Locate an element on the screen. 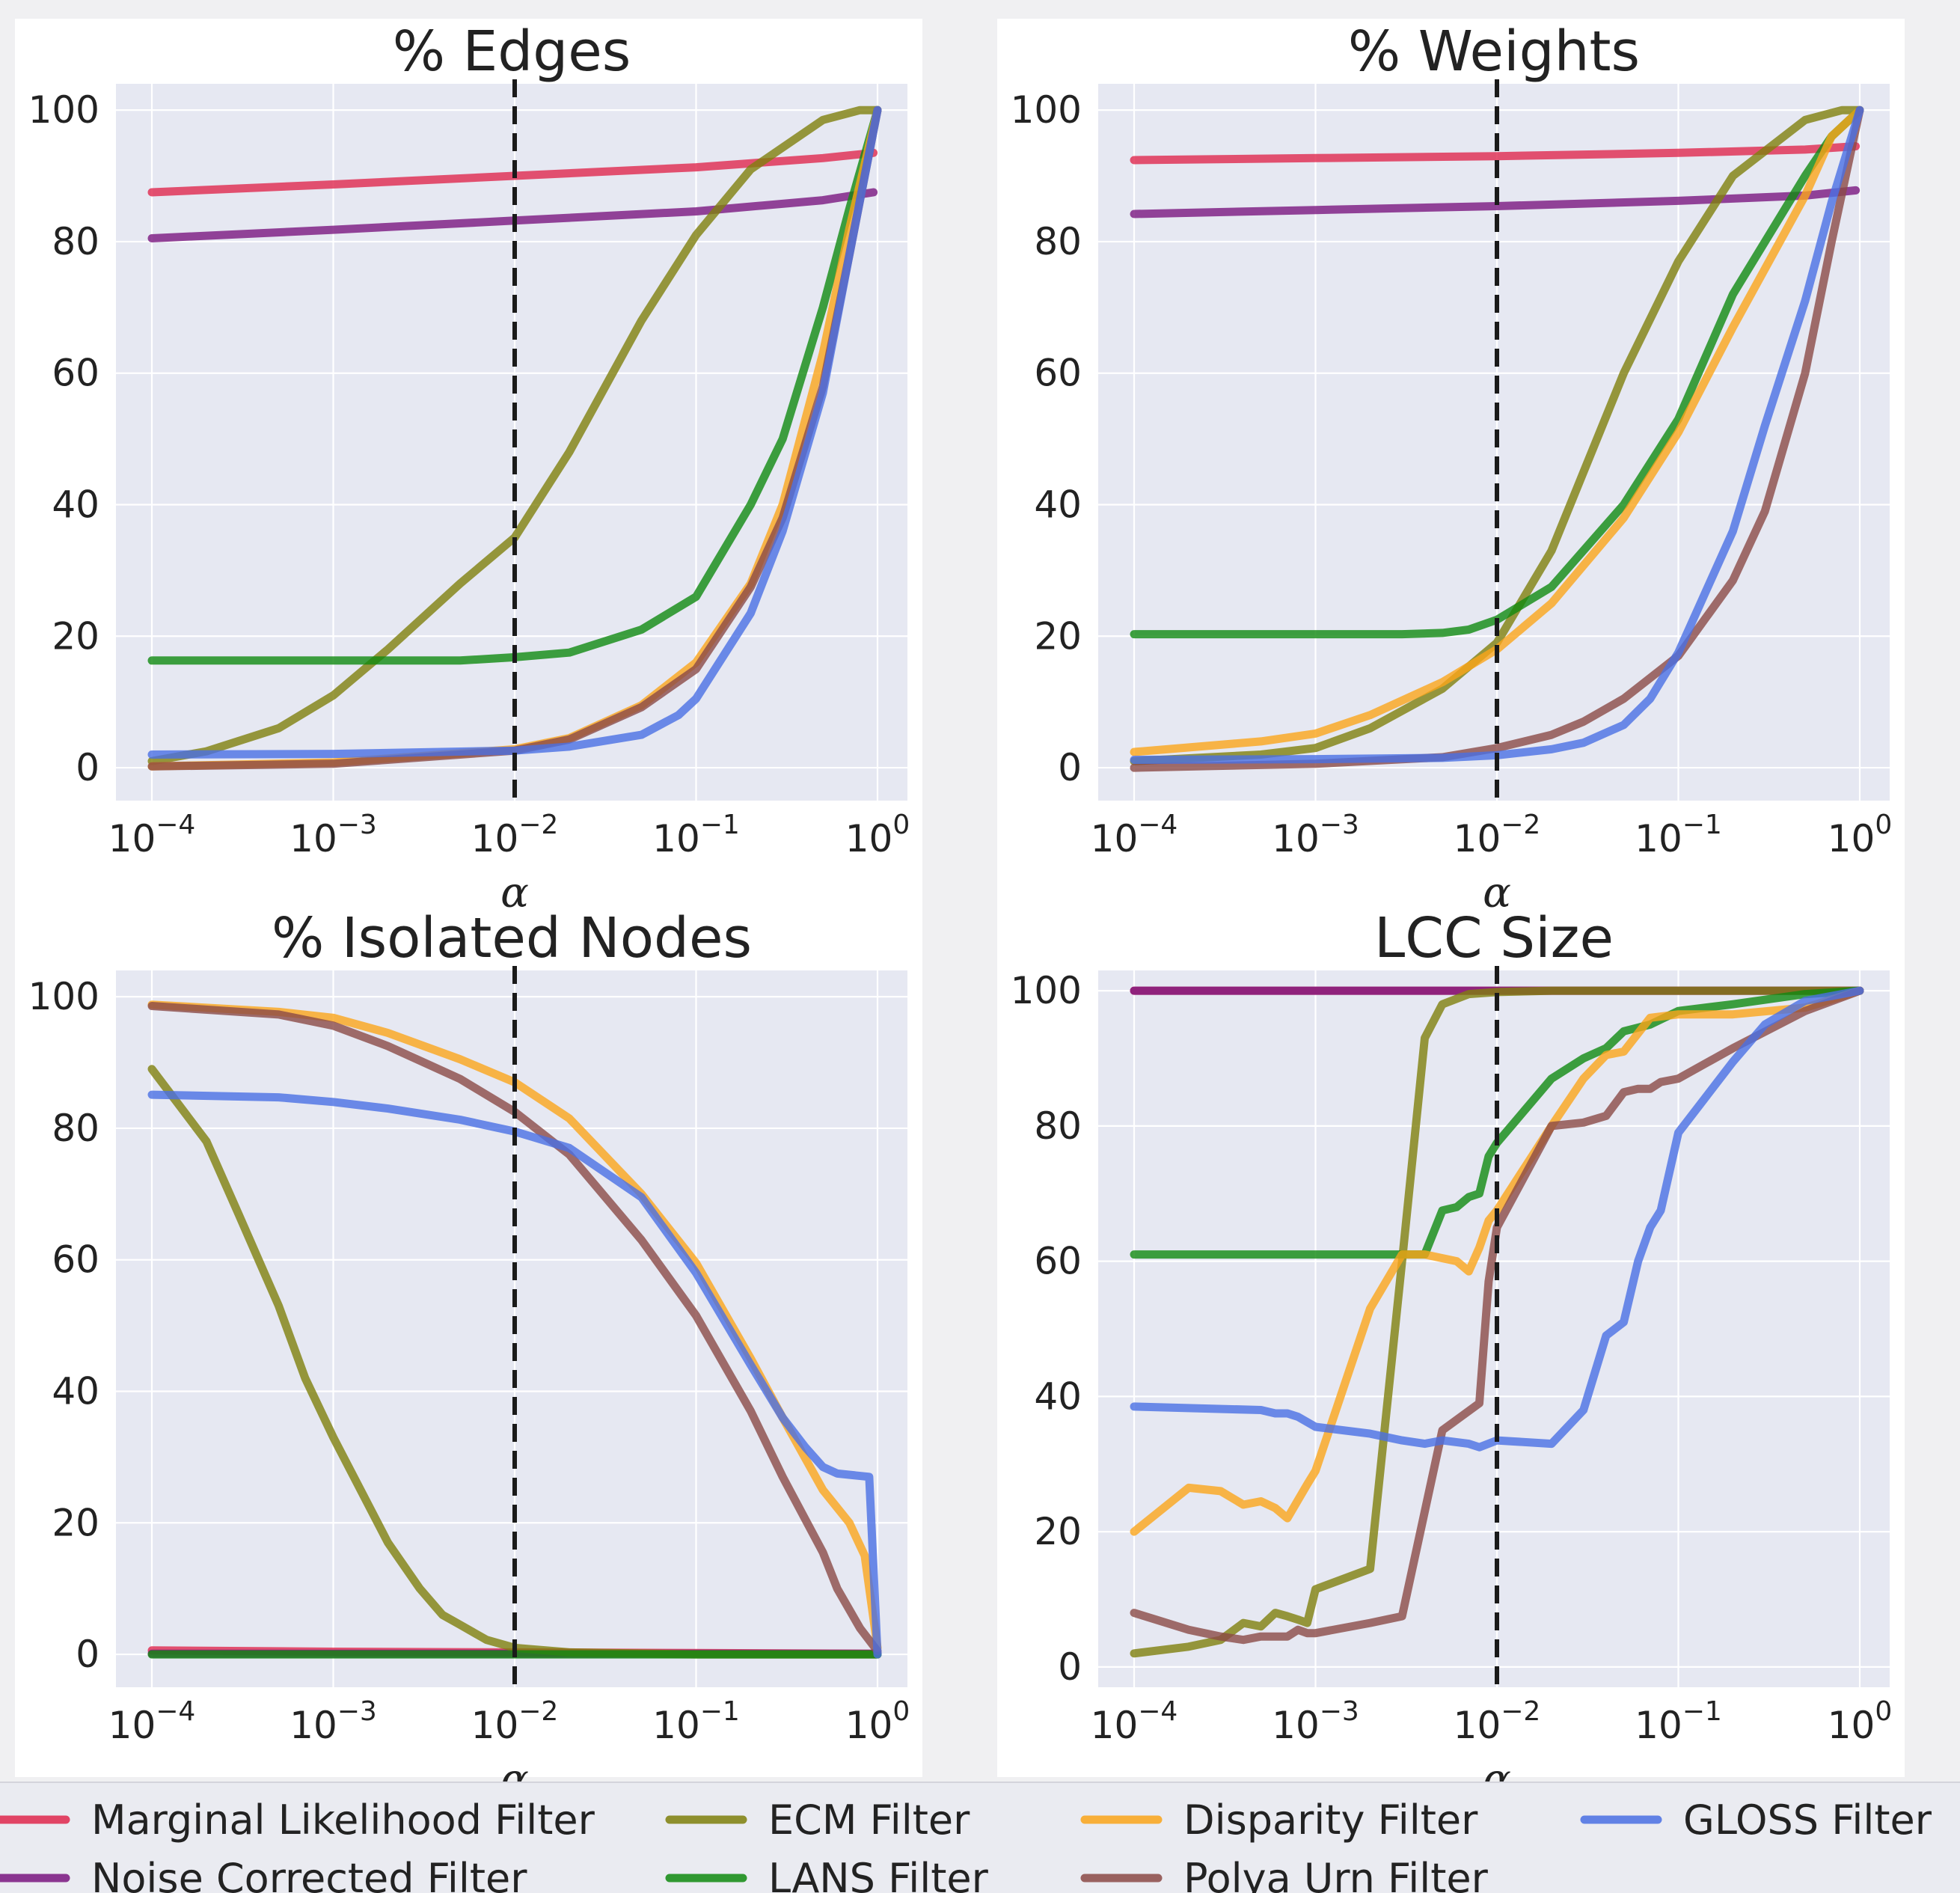 This screenshot has height=1893, width=1960. legend-entry: GLOSS Filter is located at coordinates (1756, 1820).